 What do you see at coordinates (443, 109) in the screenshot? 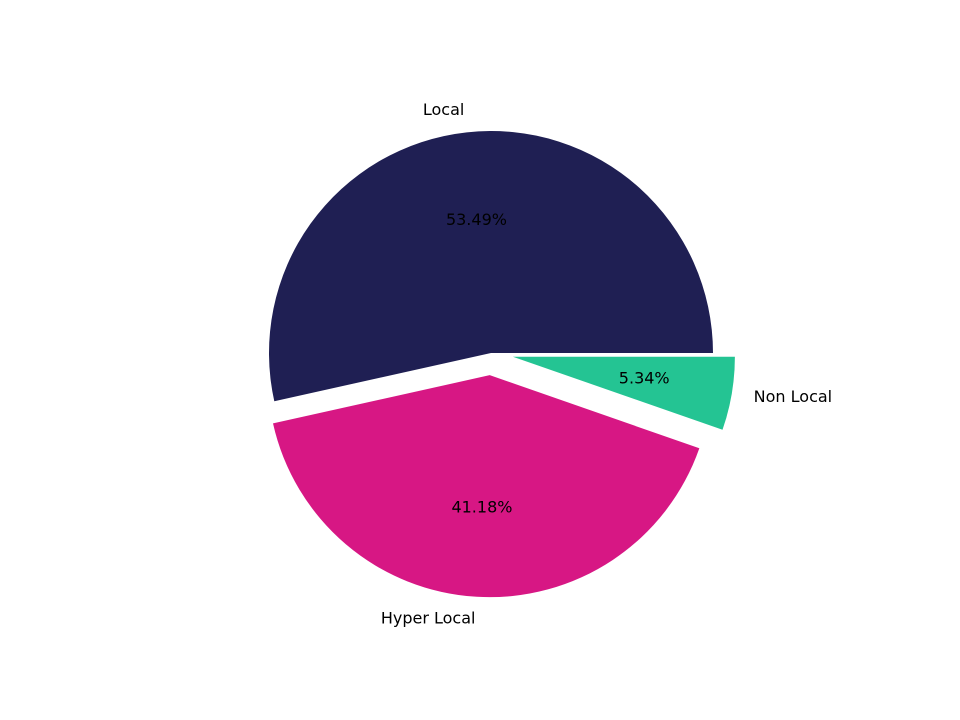
I see `label-local: Local` at bounding box center [443, 109].